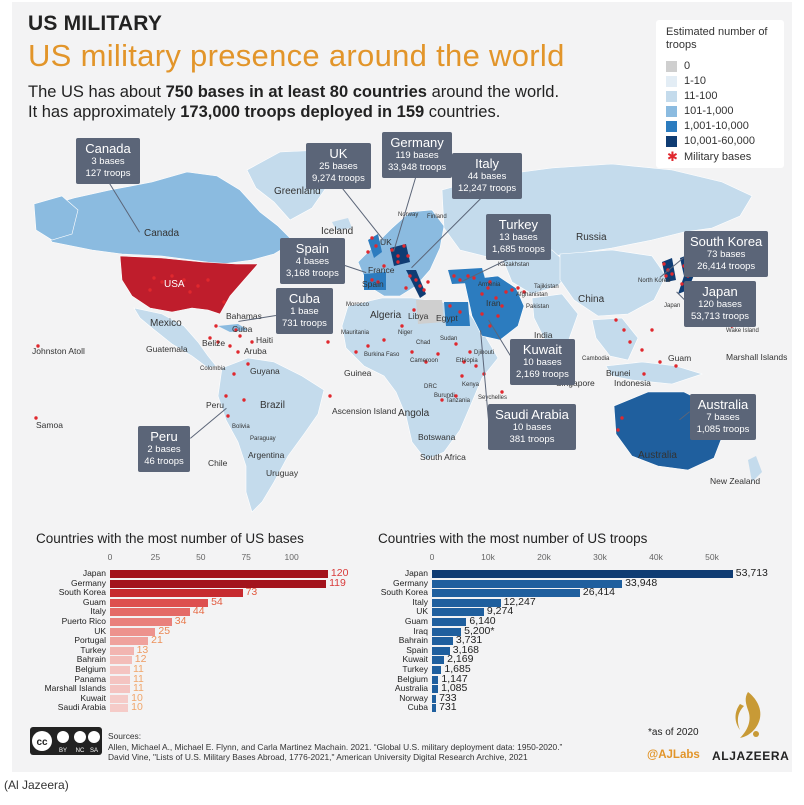 Image resolution: width=804 pixels, height=805 pixels. What do you see at coordinates (408, 215) in the screenshot?
I see `map-label-norway: Norway` at bounding box center [408, 215].